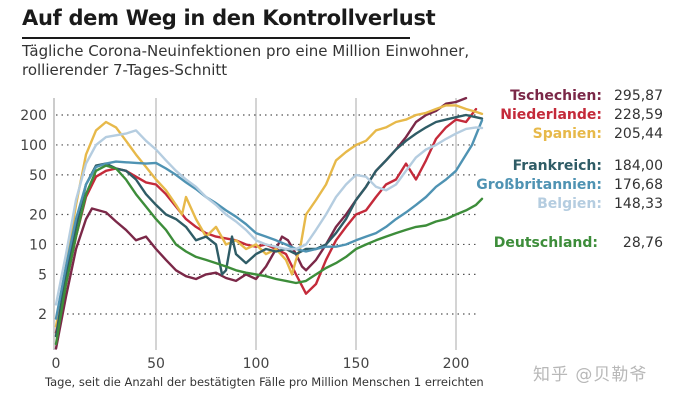 Image resolution: width=675 pixels, height=400 pixels. I want to click on x-tick-label: 0, so click(56, 364).